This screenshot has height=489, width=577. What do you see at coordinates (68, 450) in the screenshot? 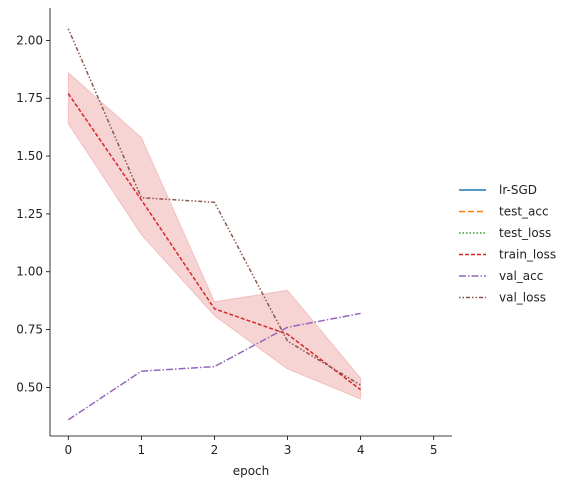
I see `x-tick-label: 0` at bounding box center [68, 450].